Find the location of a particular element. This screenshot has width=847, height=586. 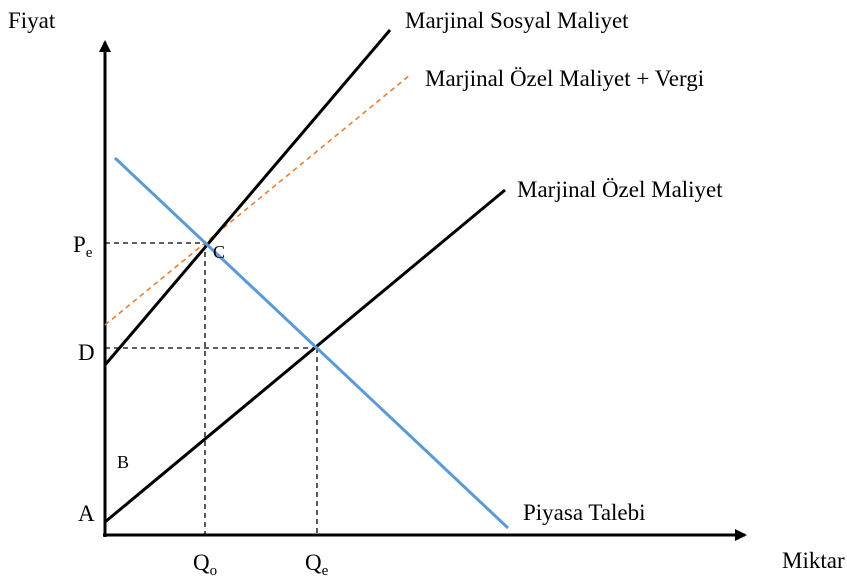

curve-label: Piyasa Talebi is located at coordinates (584, 512).